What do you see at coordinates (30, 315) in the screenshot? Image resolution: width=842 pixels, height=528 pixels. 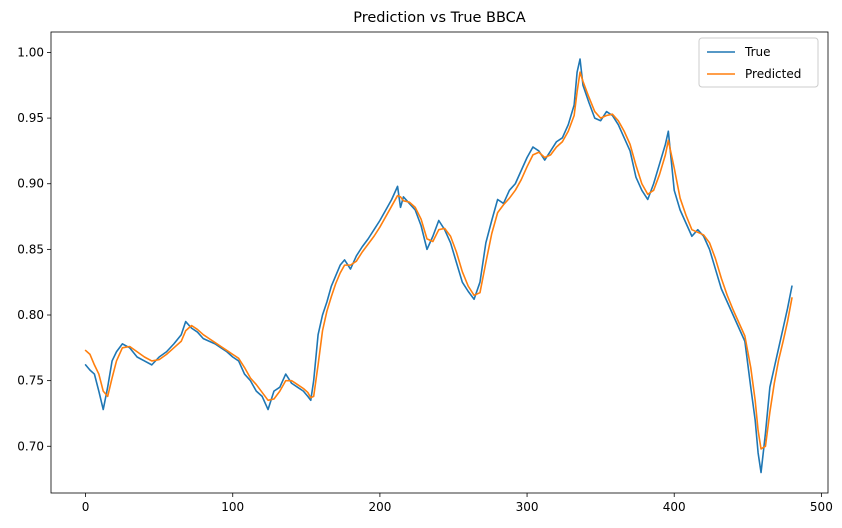 I see `y-tick-label: 0.80` at bounding box center [30, 315].